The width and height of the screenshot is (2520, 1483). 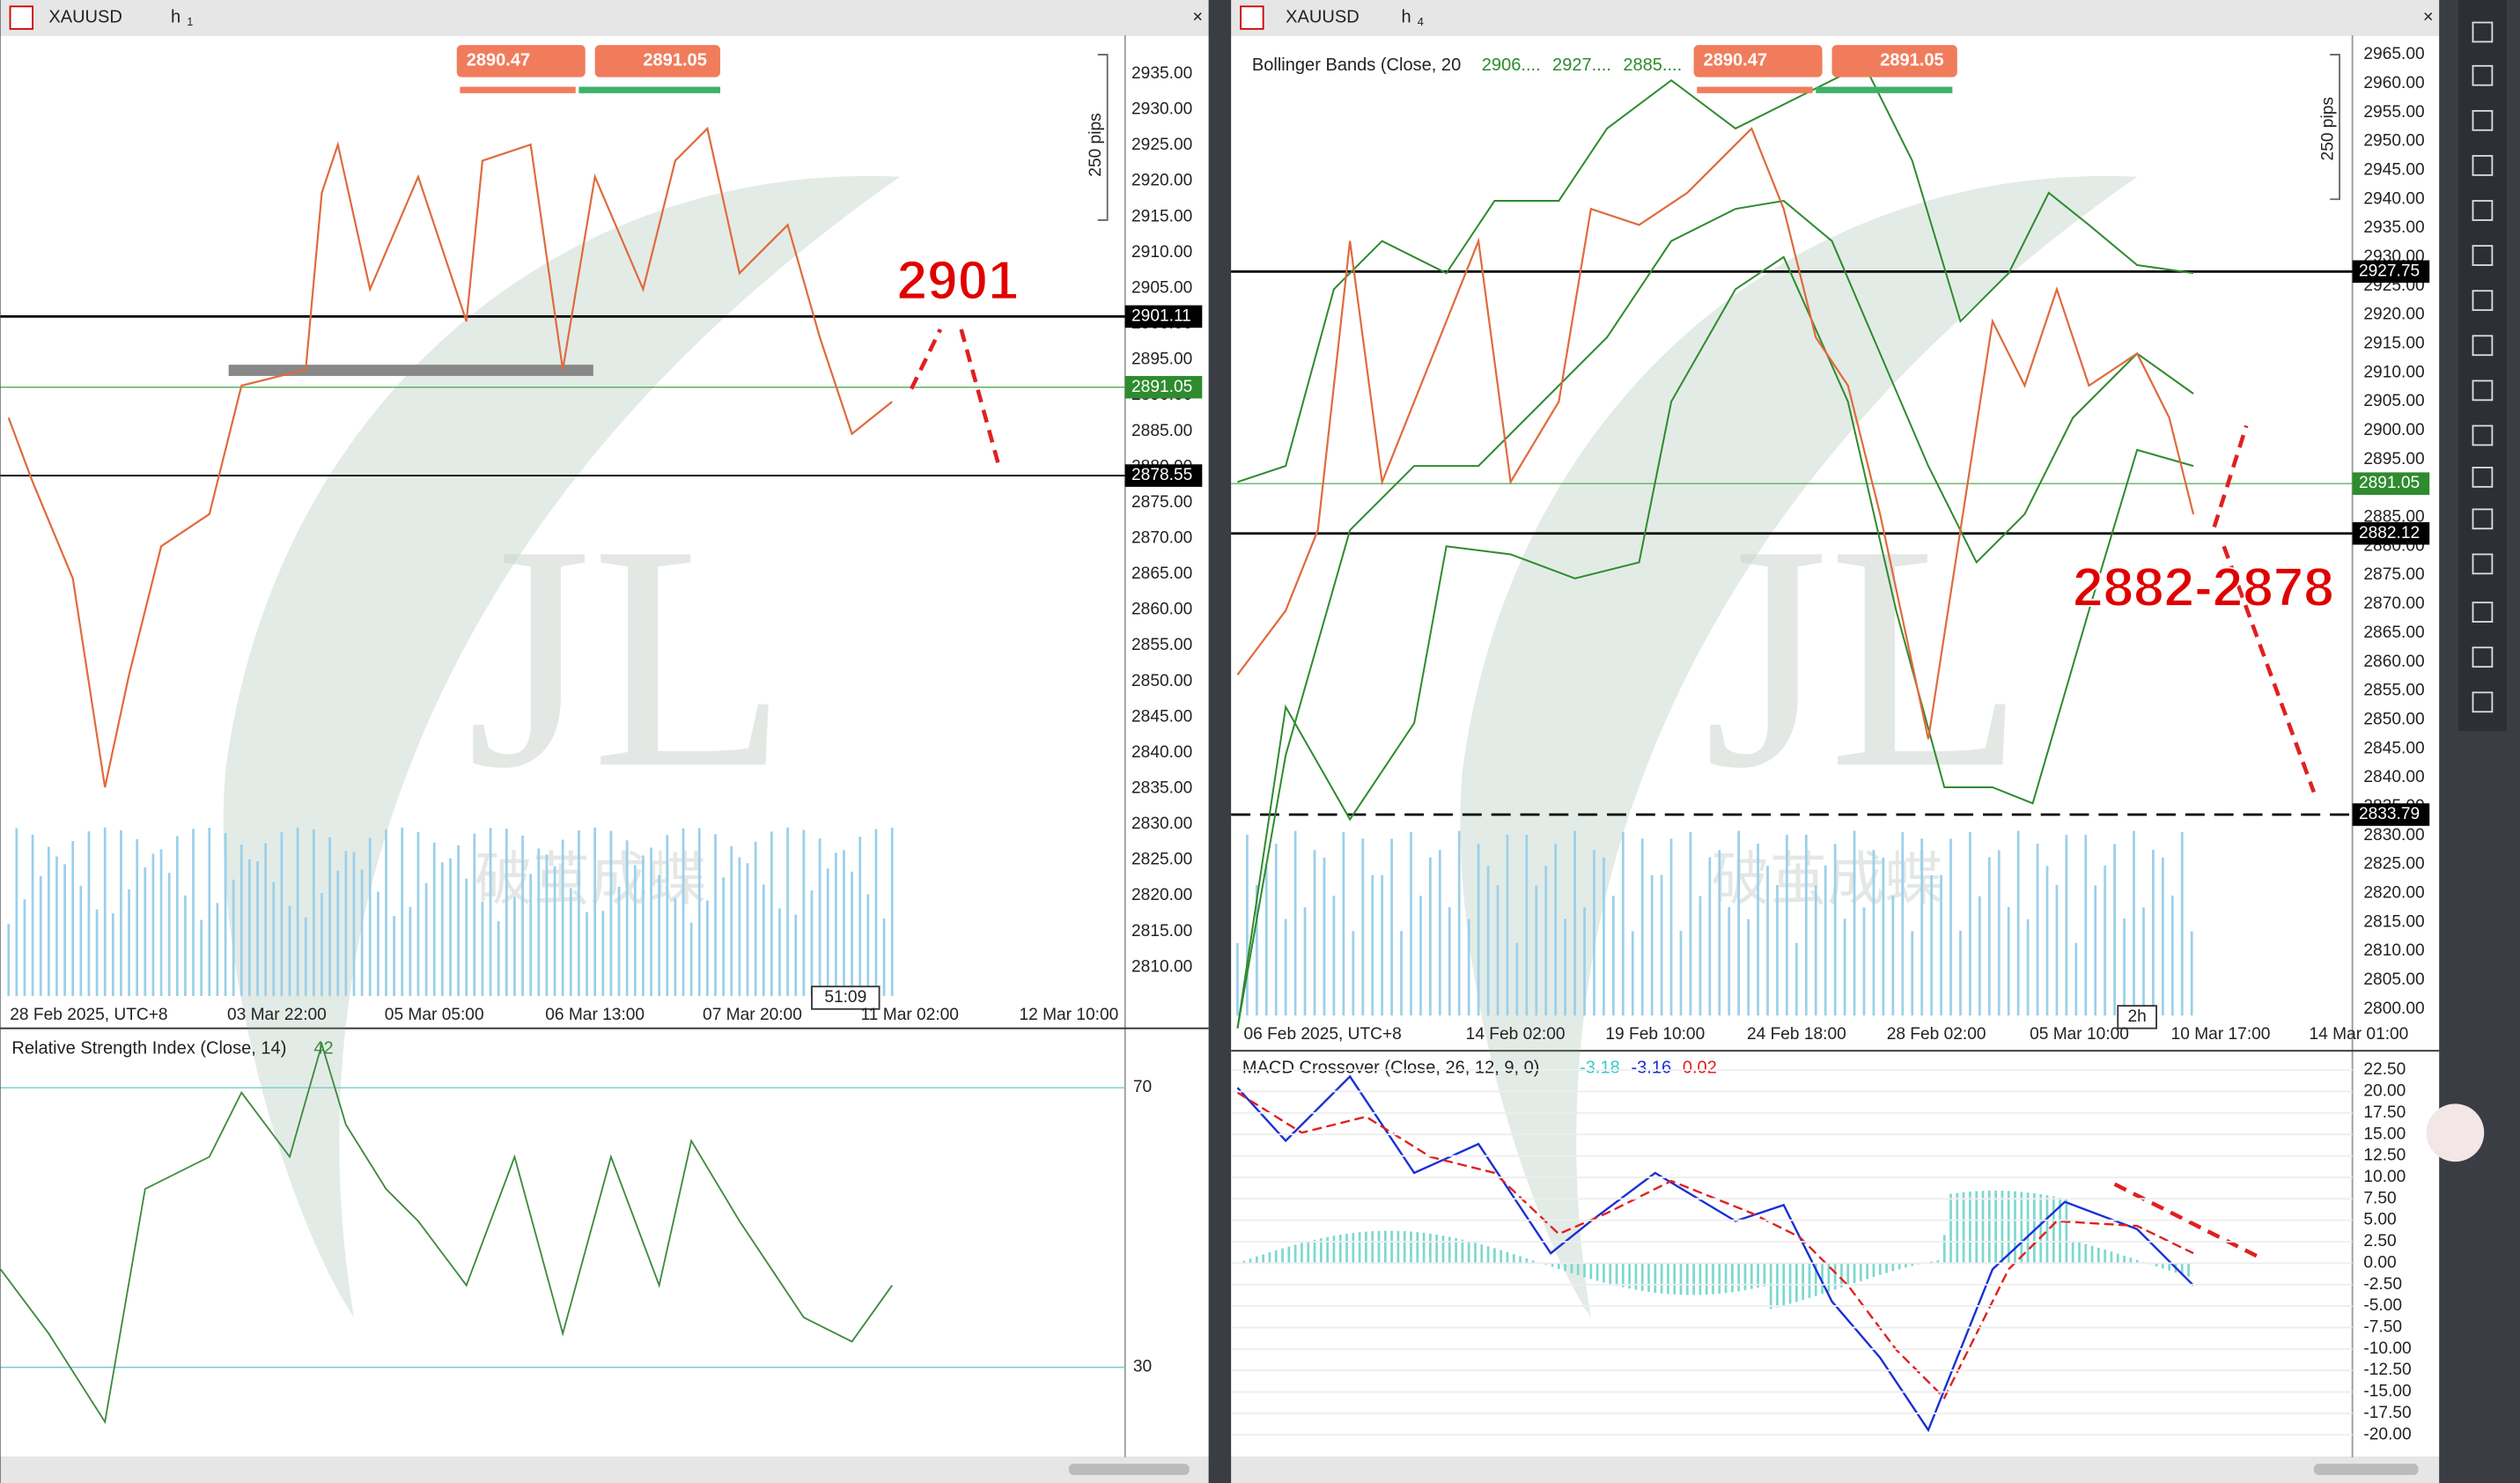 What do you see at coordinates (2393, 169) in the screenshot?
I see `y-tick-label: 2945.00` at bounding box center [2393, 169].